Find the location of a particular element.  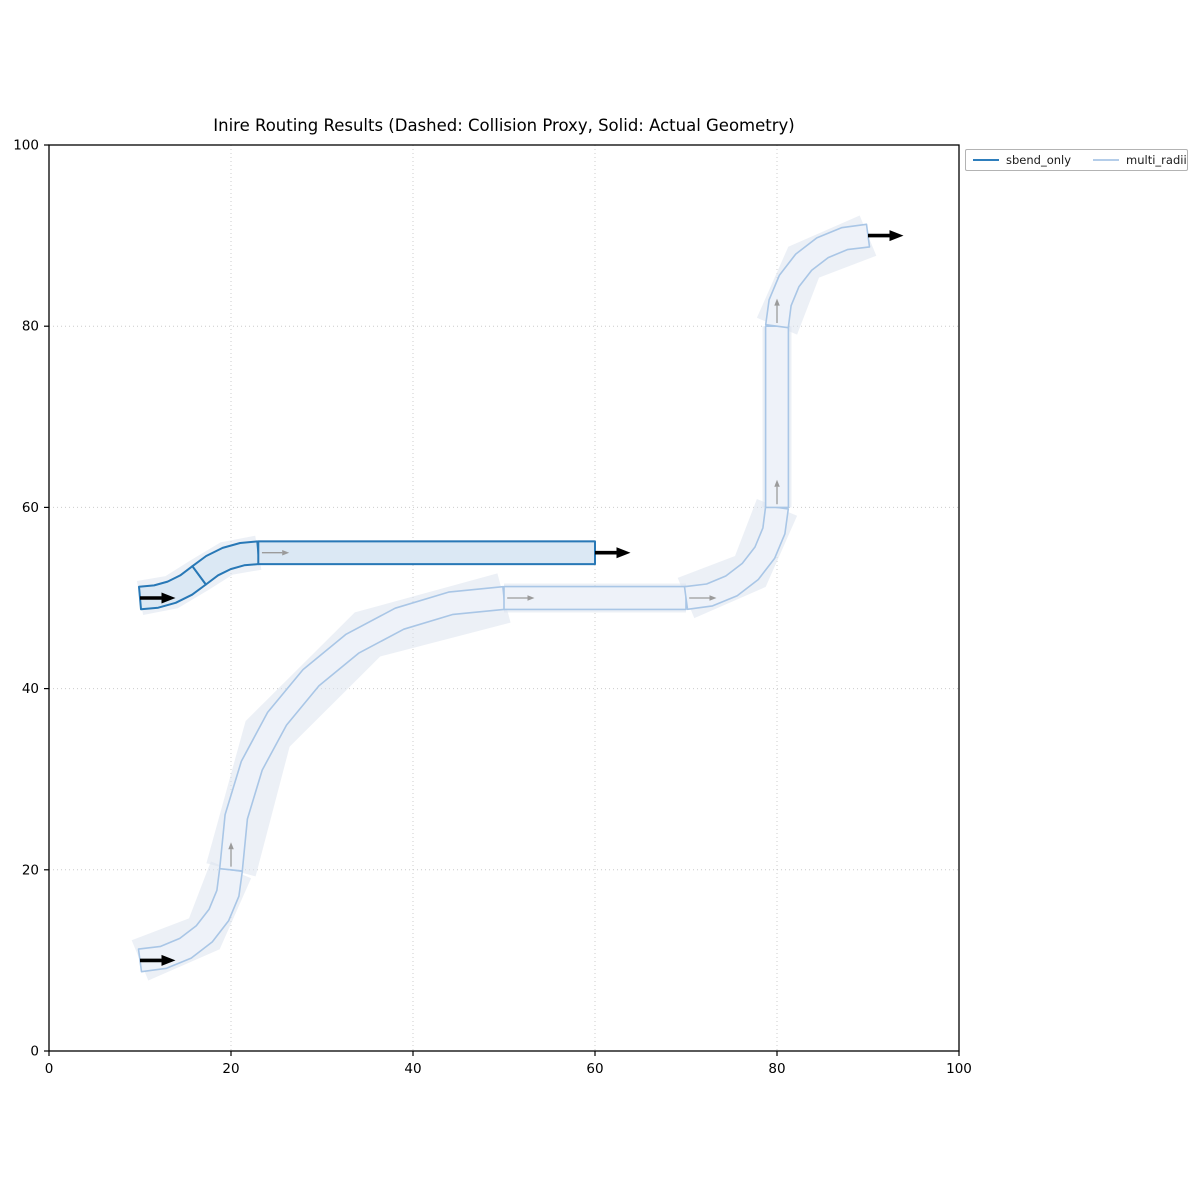

y-tick-label: 60 is located at coordinates (30, 508).